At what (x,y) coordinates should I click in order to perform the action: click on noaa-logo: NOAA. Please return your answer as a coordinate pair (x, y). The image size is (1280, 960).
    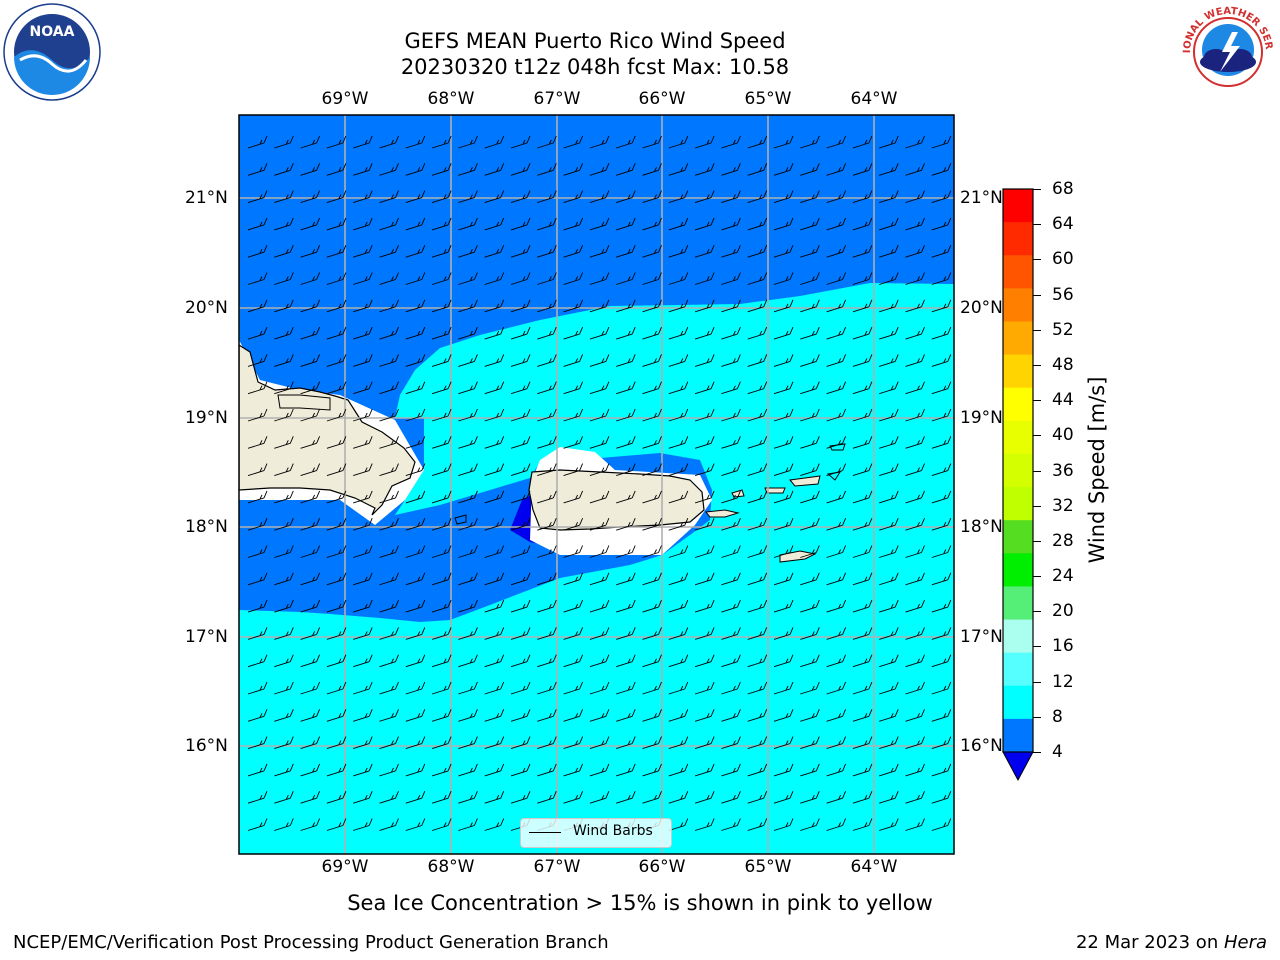
    Looking at the image, I should click on (52, 52).